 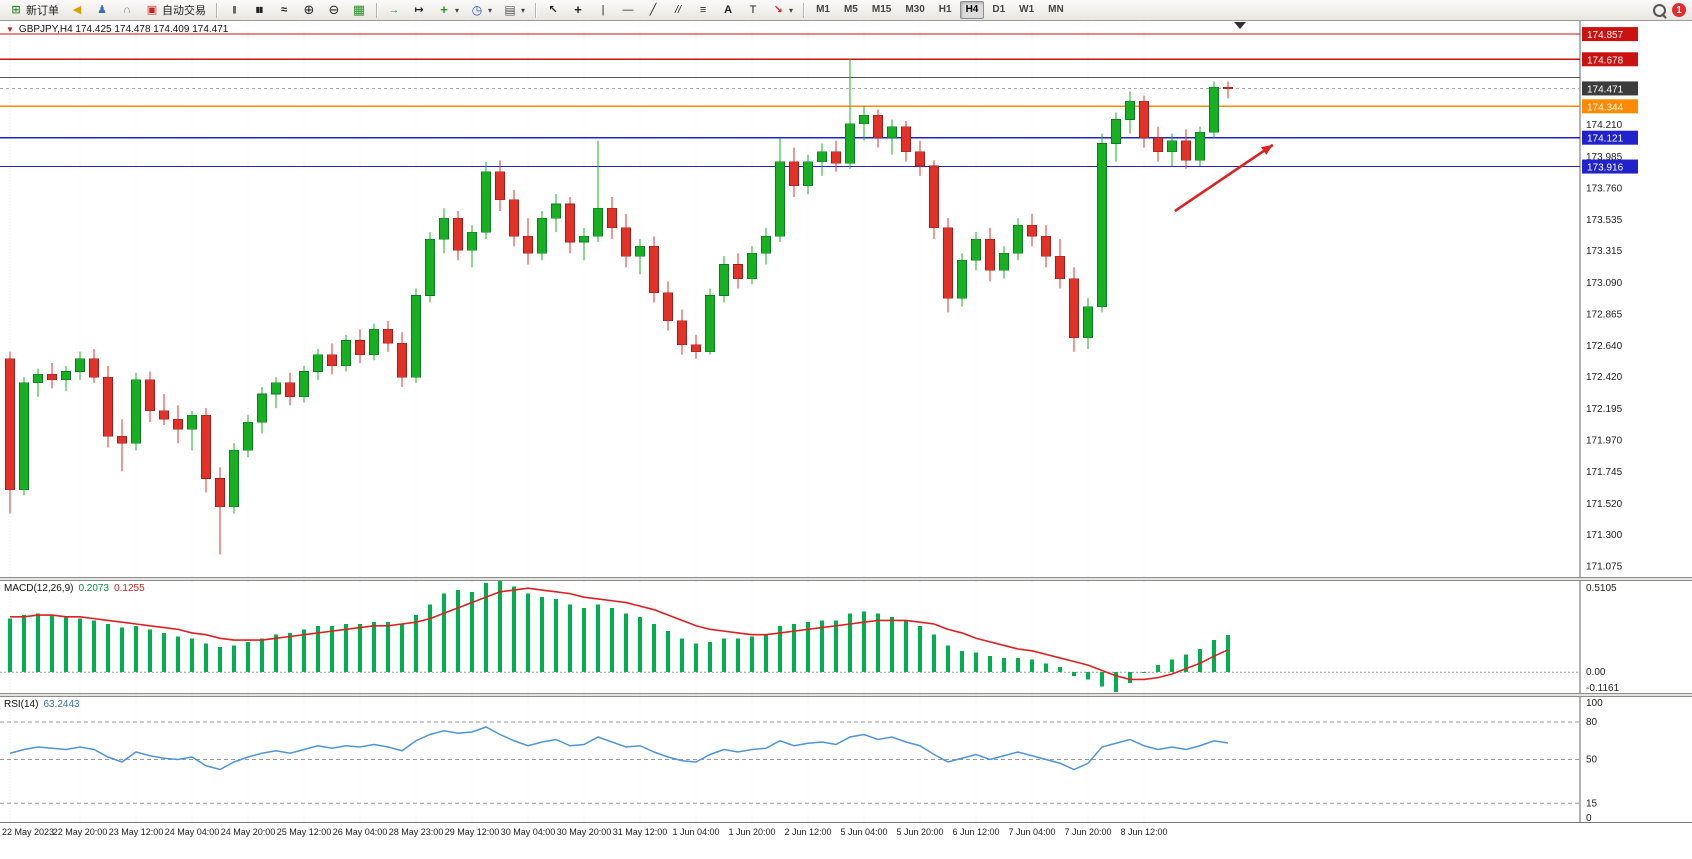 I want to click on trendline-tool-button: ╱, so click(x=653, y=10).